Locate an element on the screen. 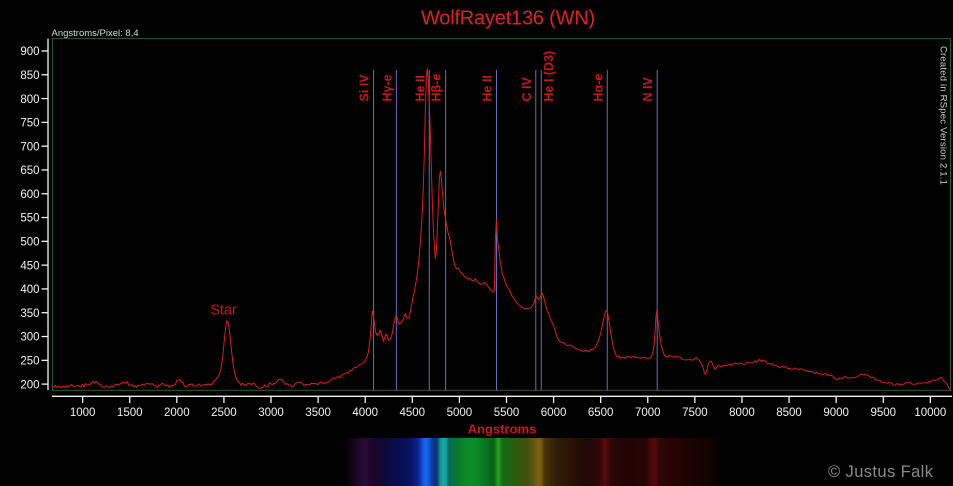  marker-label: N IV is located at coordinates (648, 89).